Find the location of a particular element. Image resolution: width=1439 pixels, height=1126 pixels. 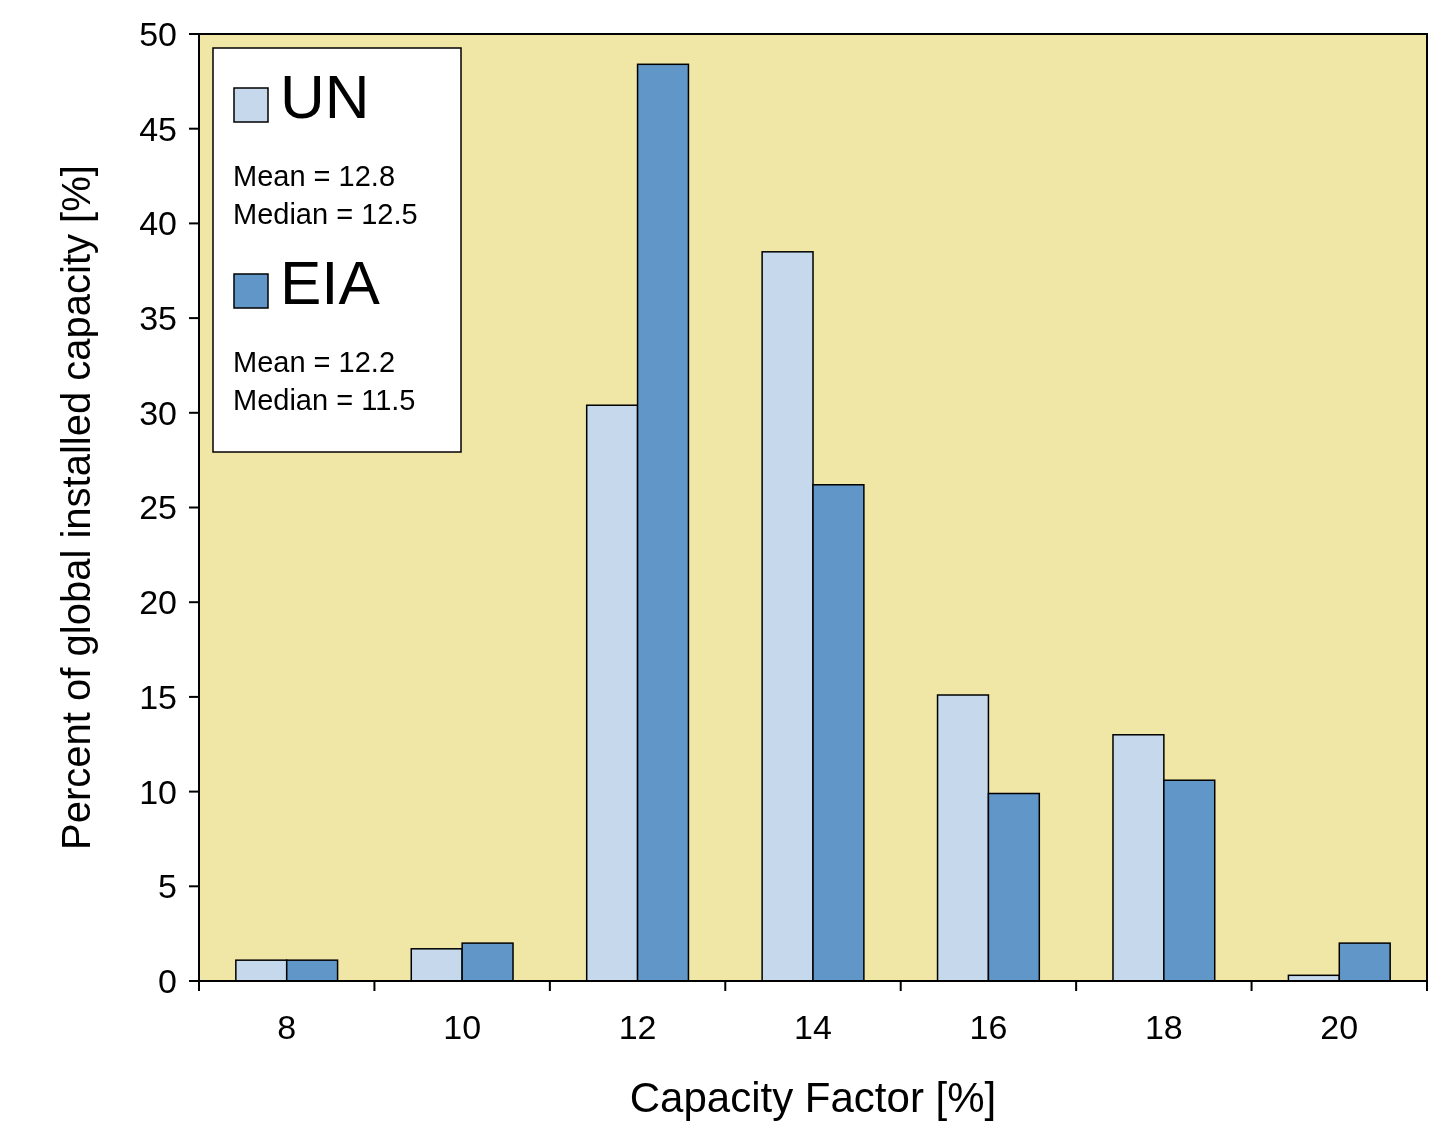

x-tick-label: 12 is located at coordinates (637, 1027).